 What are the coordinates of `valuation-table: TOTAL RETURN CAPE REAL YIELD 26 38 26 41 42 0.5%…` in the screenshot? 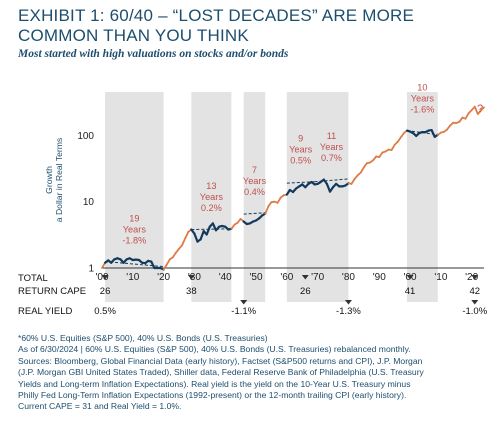 It's located at (253, 295).